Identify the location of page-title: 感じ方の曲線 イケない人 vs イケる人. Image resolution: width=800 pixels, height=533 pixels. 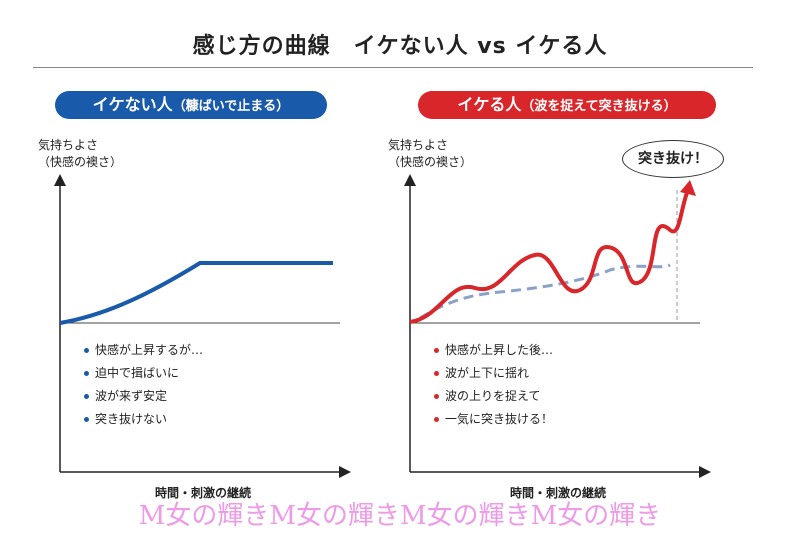
(400, 46).